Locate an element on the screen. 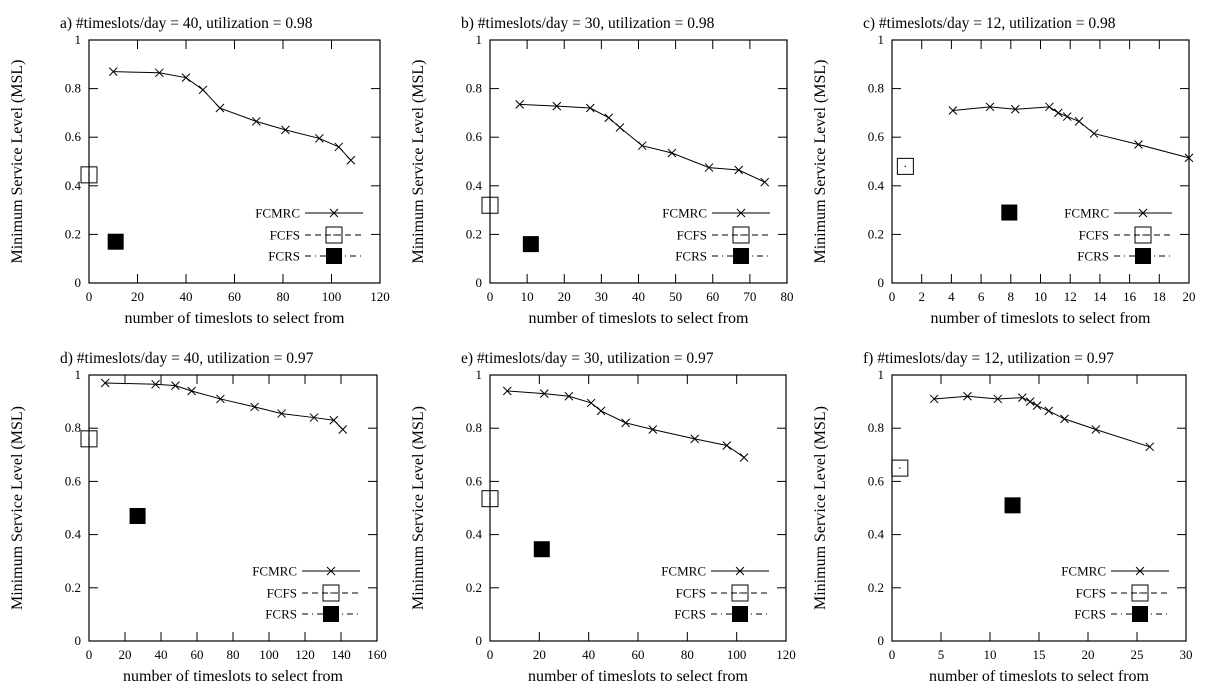 The image size is (1215, 691). x-tick-label: 40 is located at coordinates (186, 296).